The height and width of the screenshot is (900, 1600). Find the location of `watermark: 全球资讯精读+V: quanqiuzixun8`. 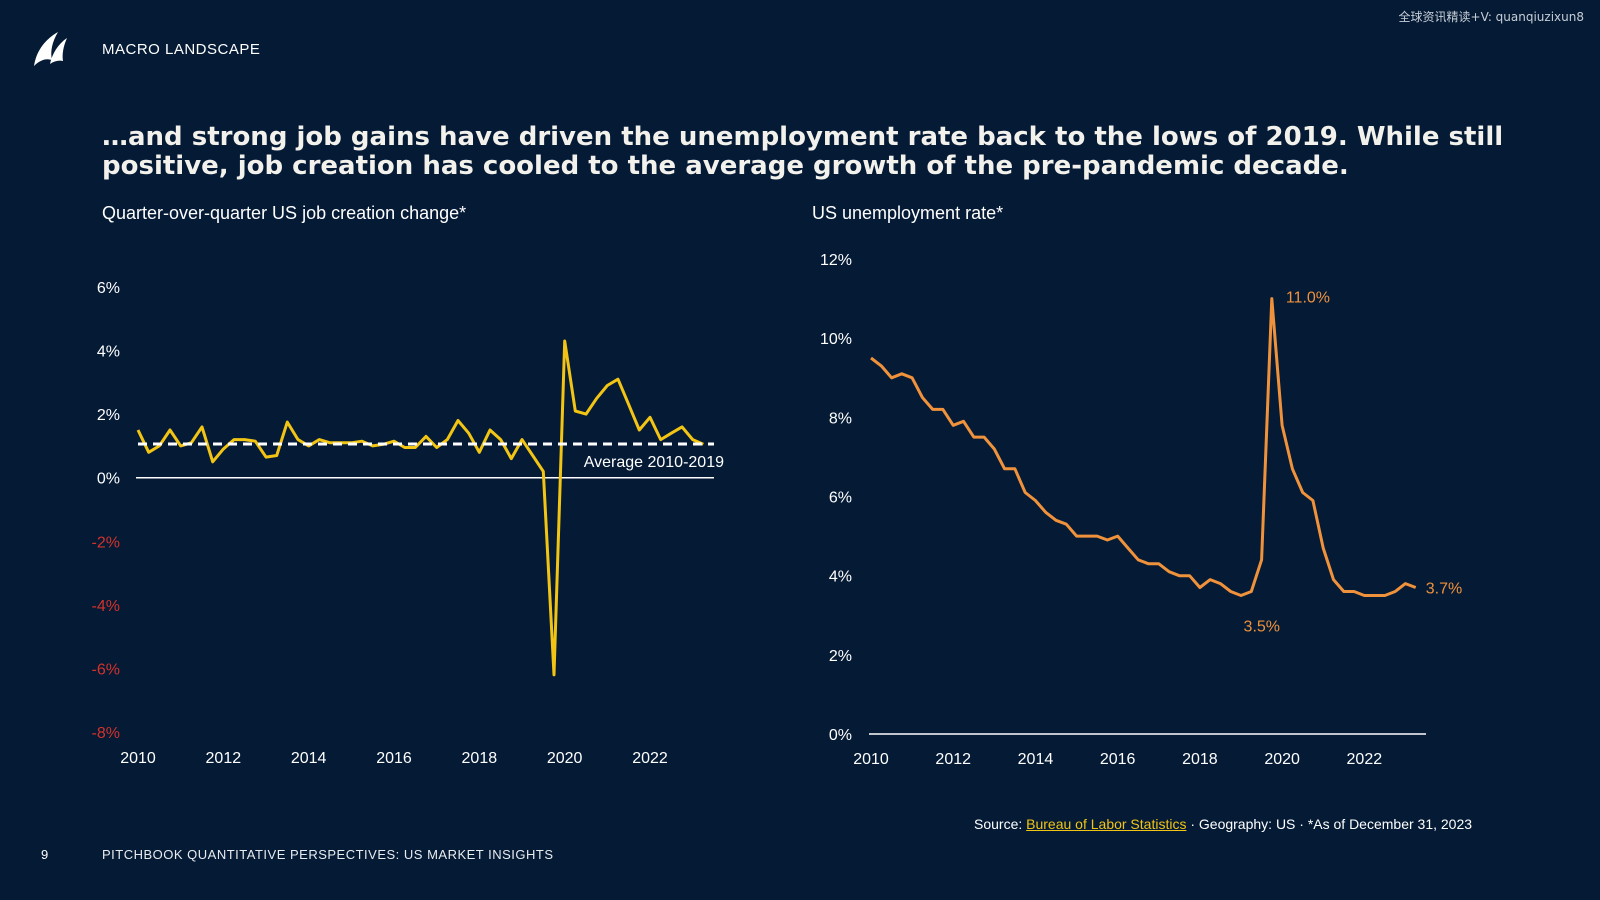

watermark: 全球资讯精读+V: quanqiuzixun8 is located at coordinates (1491, 17).